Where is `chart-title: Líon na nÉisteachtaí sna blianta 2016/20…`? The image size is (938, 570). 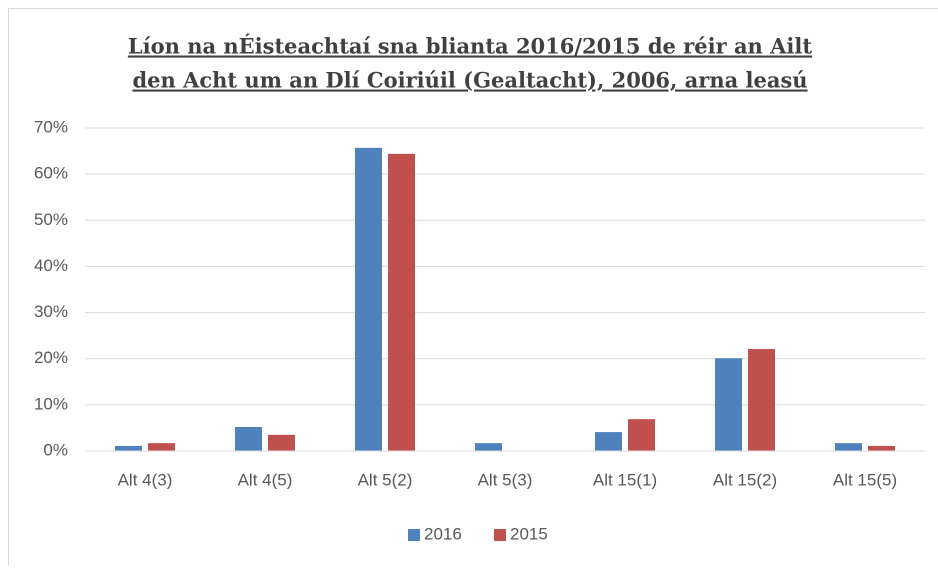 chart-title: Líon na nÉisteachtaí sna blianta 2016/20… is located at coordinates (470, 46).